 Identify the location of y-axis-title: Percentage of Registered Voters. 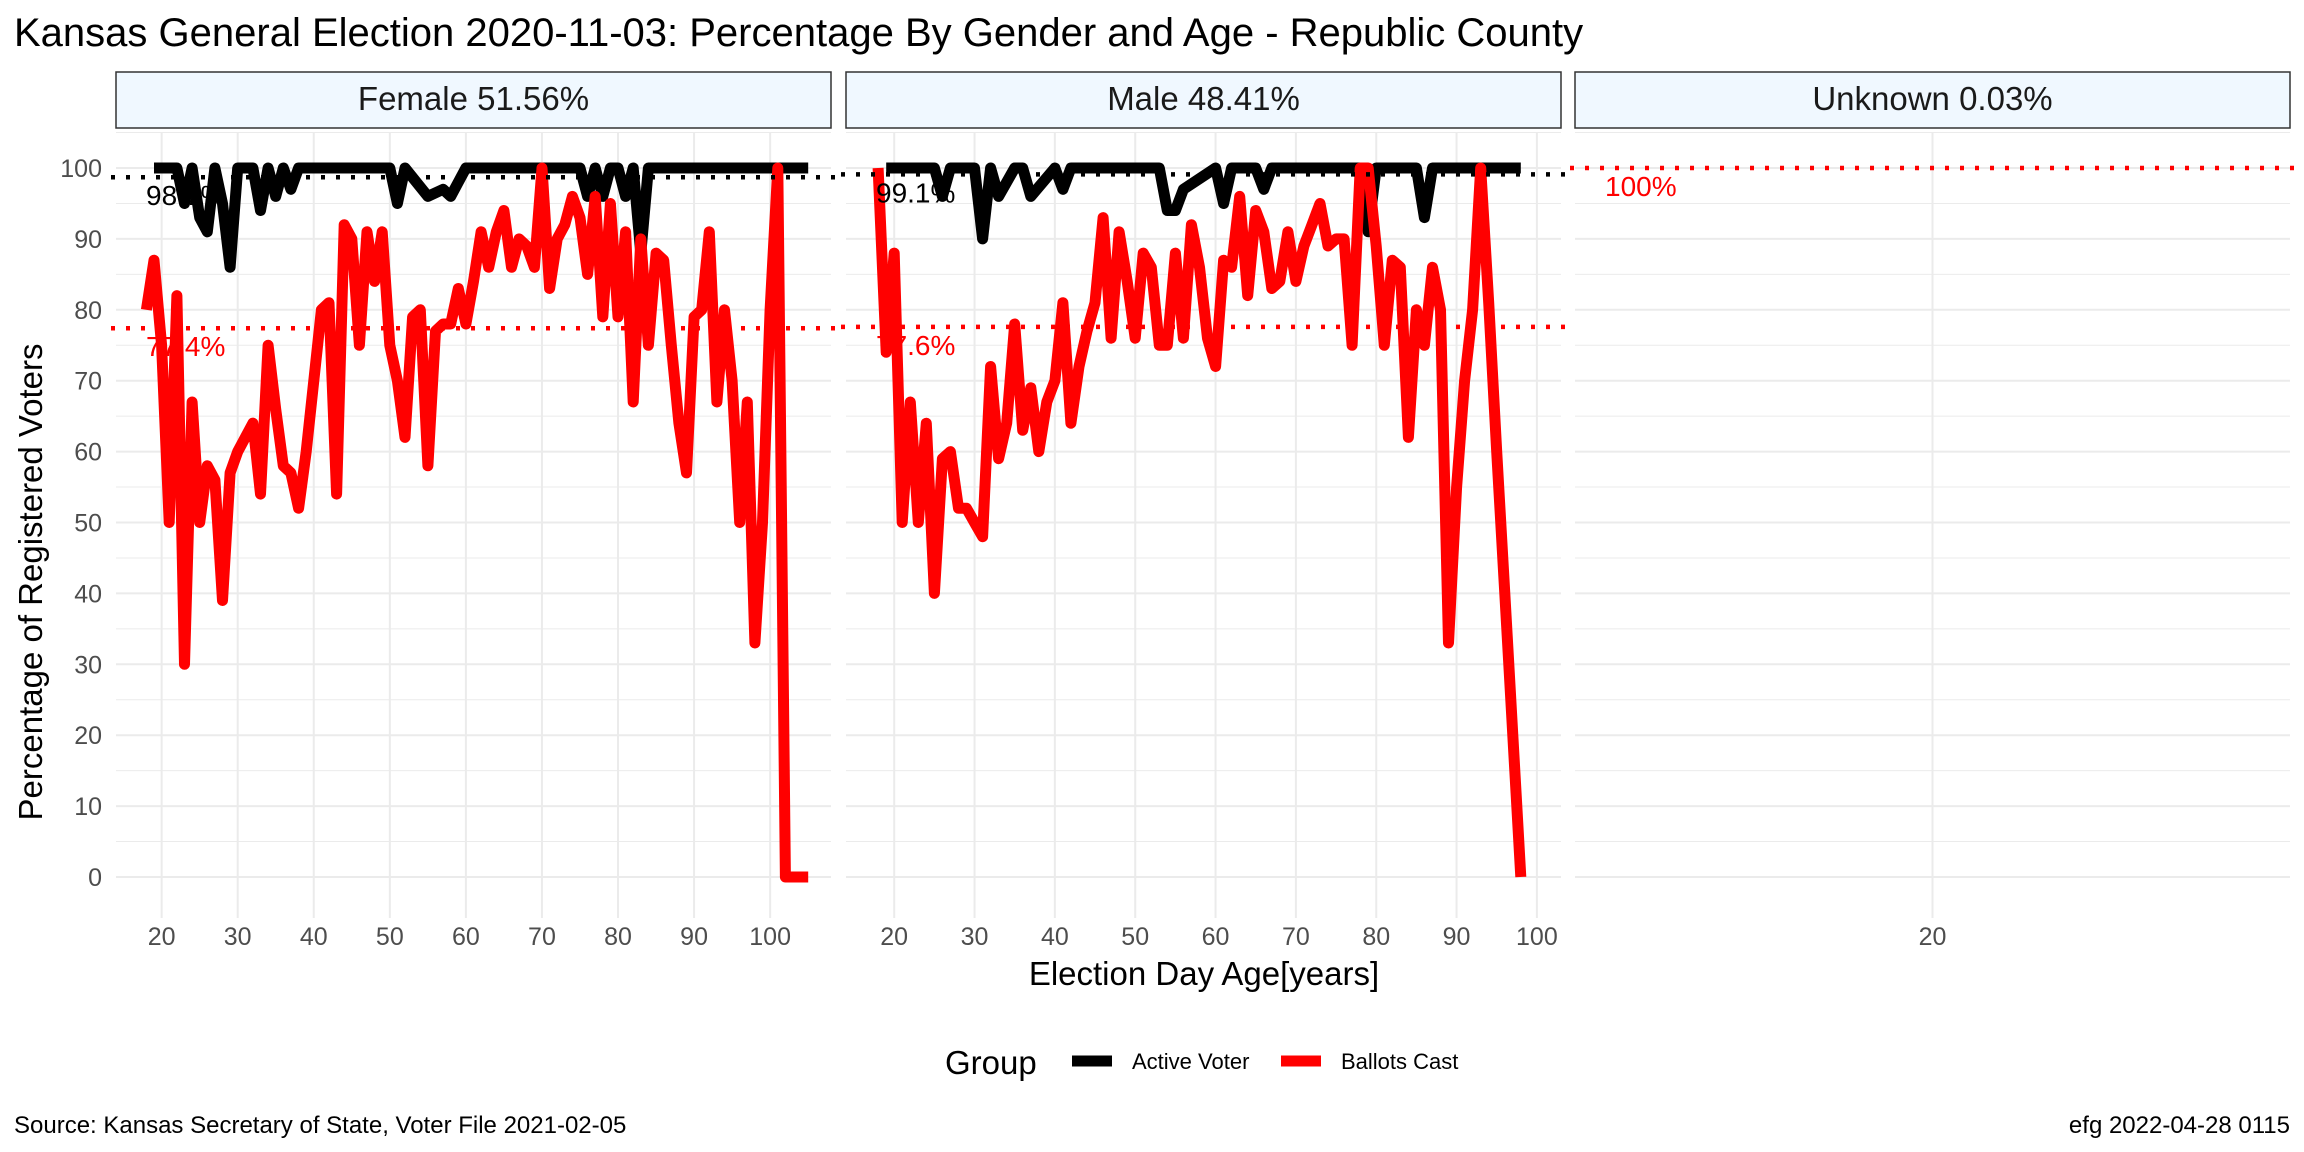
(30, 582).